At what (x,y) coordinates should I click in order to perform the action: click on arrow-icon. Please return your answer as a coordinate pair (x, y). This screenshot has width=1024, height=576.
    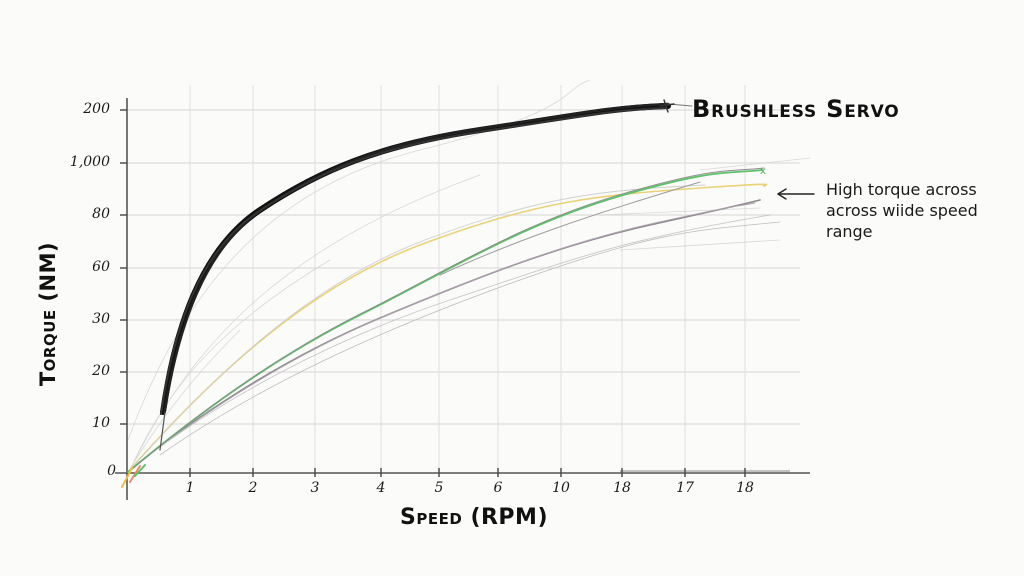
    Looking at the image, I should click on (796, 194).